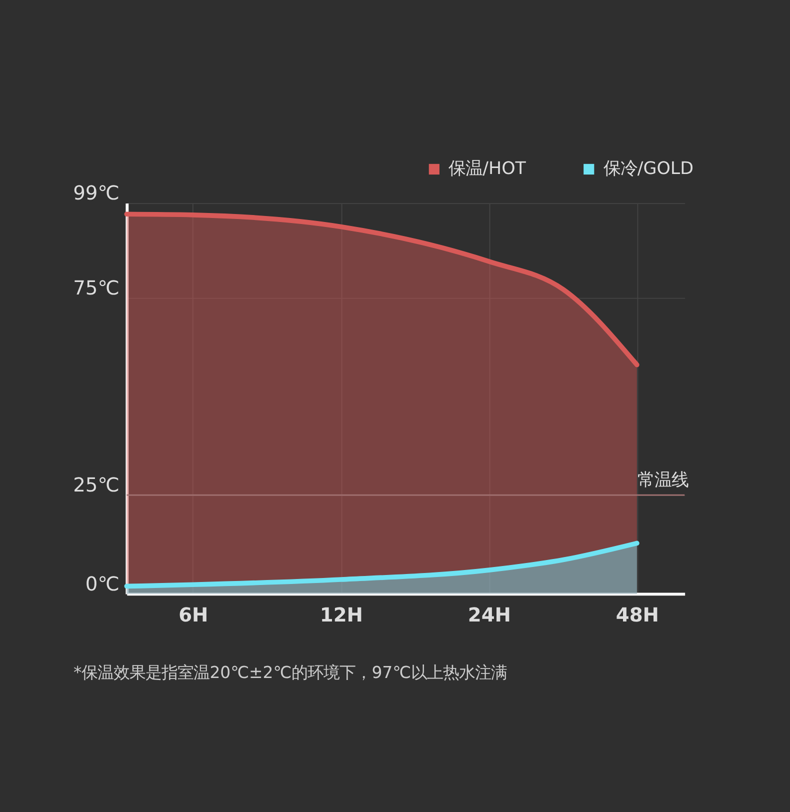  I want to click on x-tick-label: 6H, so click(193, 614).